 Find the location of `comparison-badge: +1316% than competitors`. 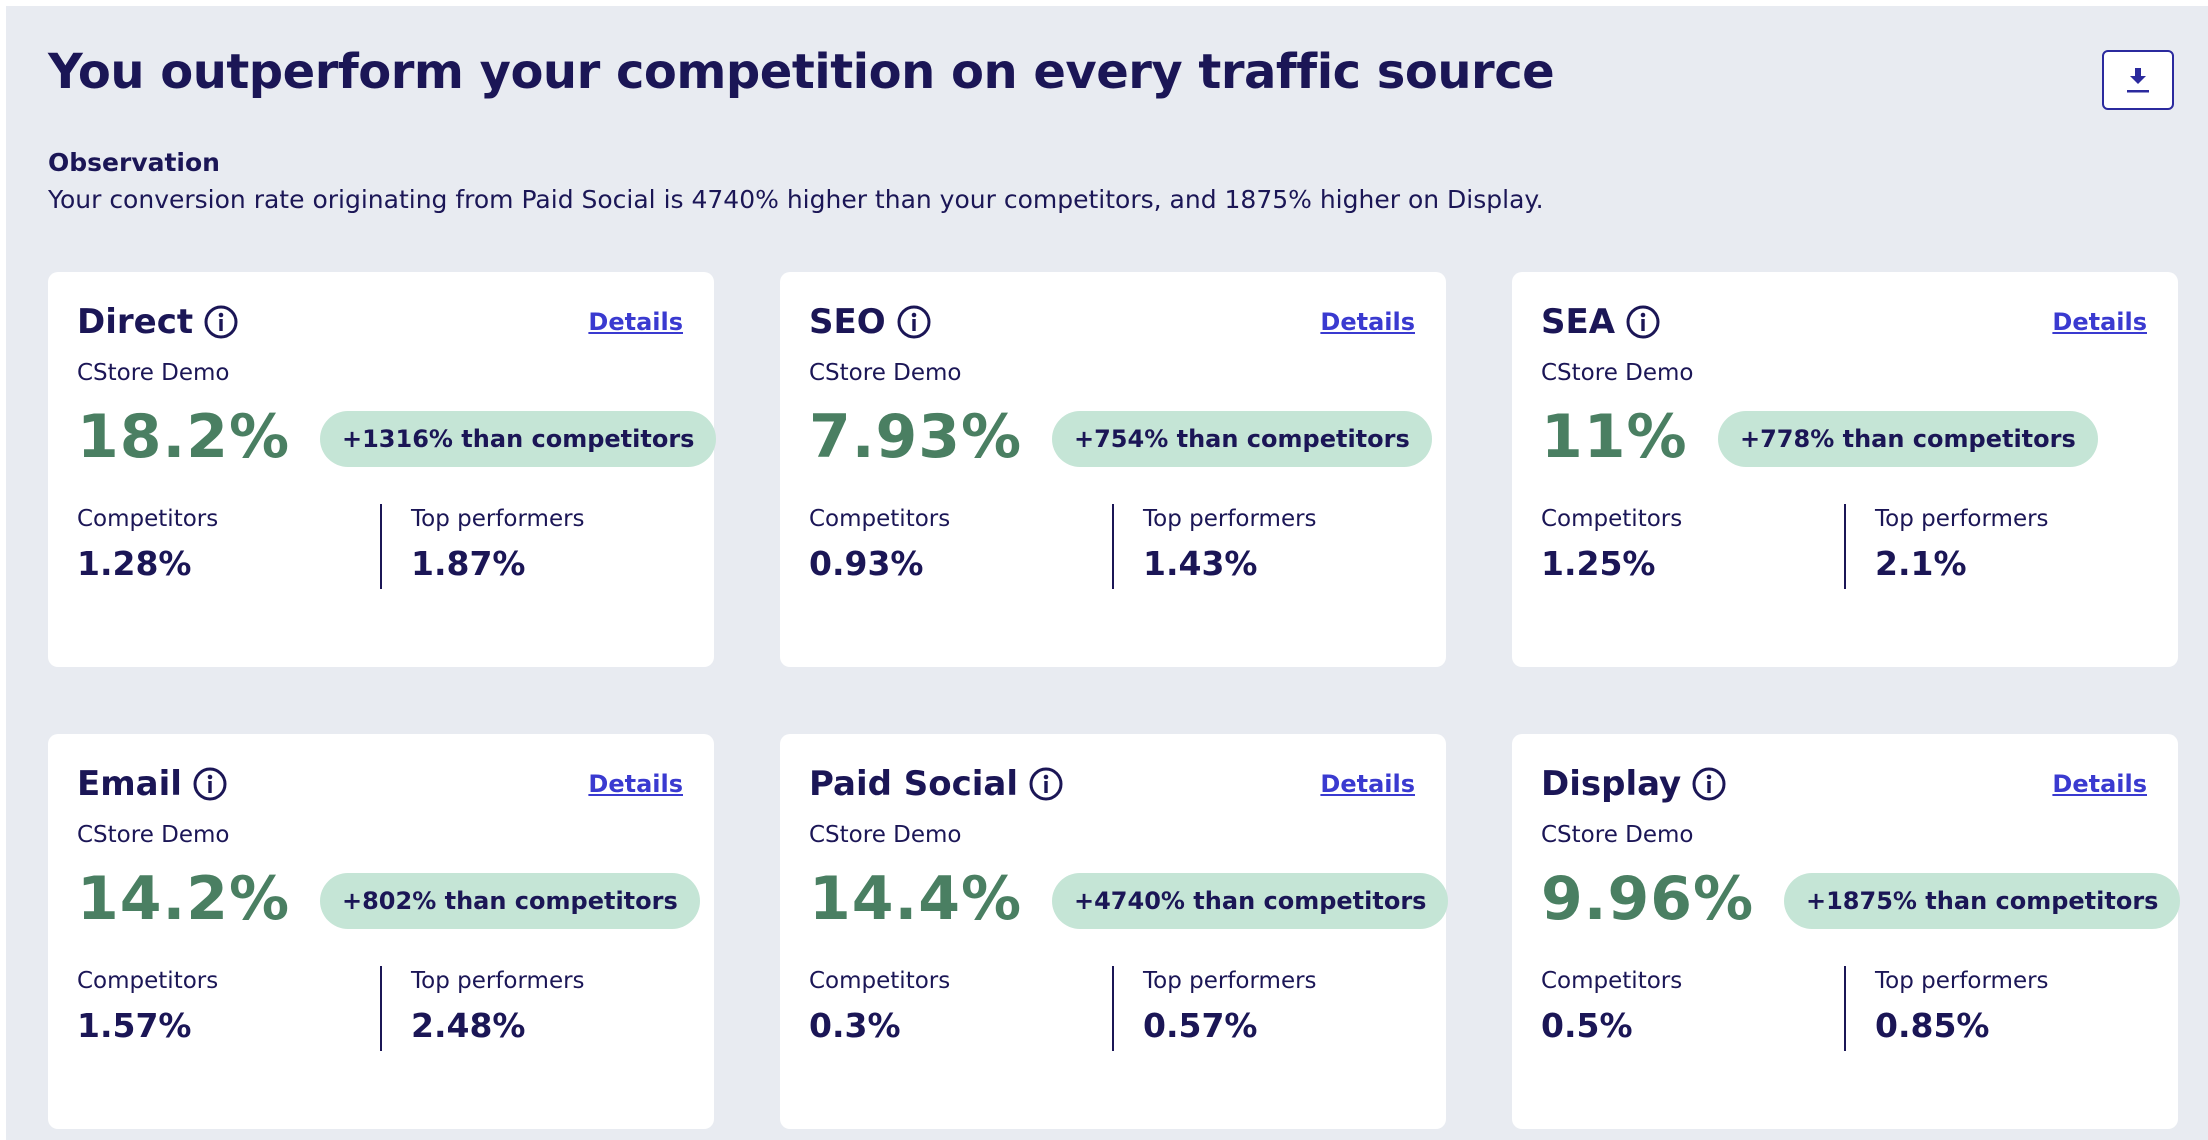

comparison-badge: +1316% than competitors is located at coordinates (518, 439).